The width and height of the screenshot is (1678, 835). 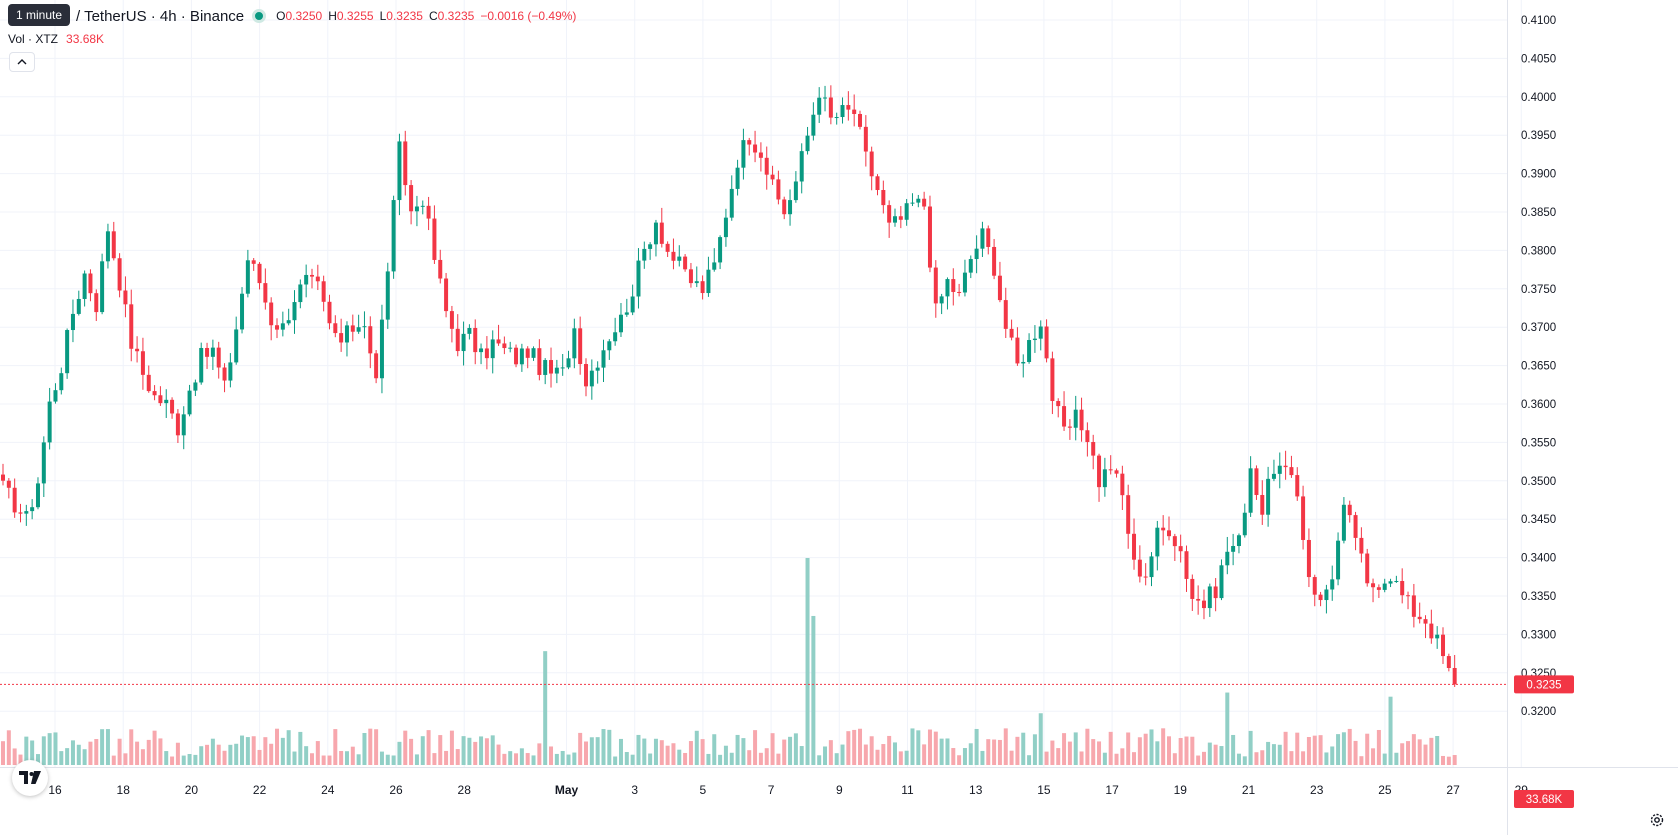 I want to click on market-status-icon, so click(x=259, y=16).